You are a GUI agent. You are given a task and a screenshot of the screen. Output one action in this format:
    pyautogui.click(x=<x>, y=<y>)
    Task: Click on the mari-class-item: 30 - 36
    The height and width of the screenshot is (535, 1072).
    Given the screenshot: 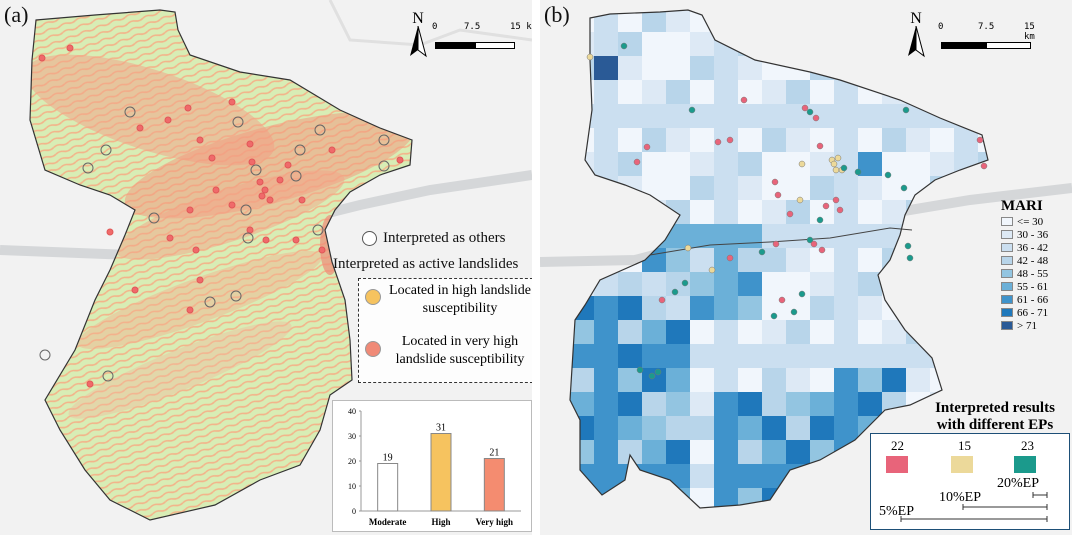 What is the action you would take?
    pyautogui.click(x=1035, y=234)
    